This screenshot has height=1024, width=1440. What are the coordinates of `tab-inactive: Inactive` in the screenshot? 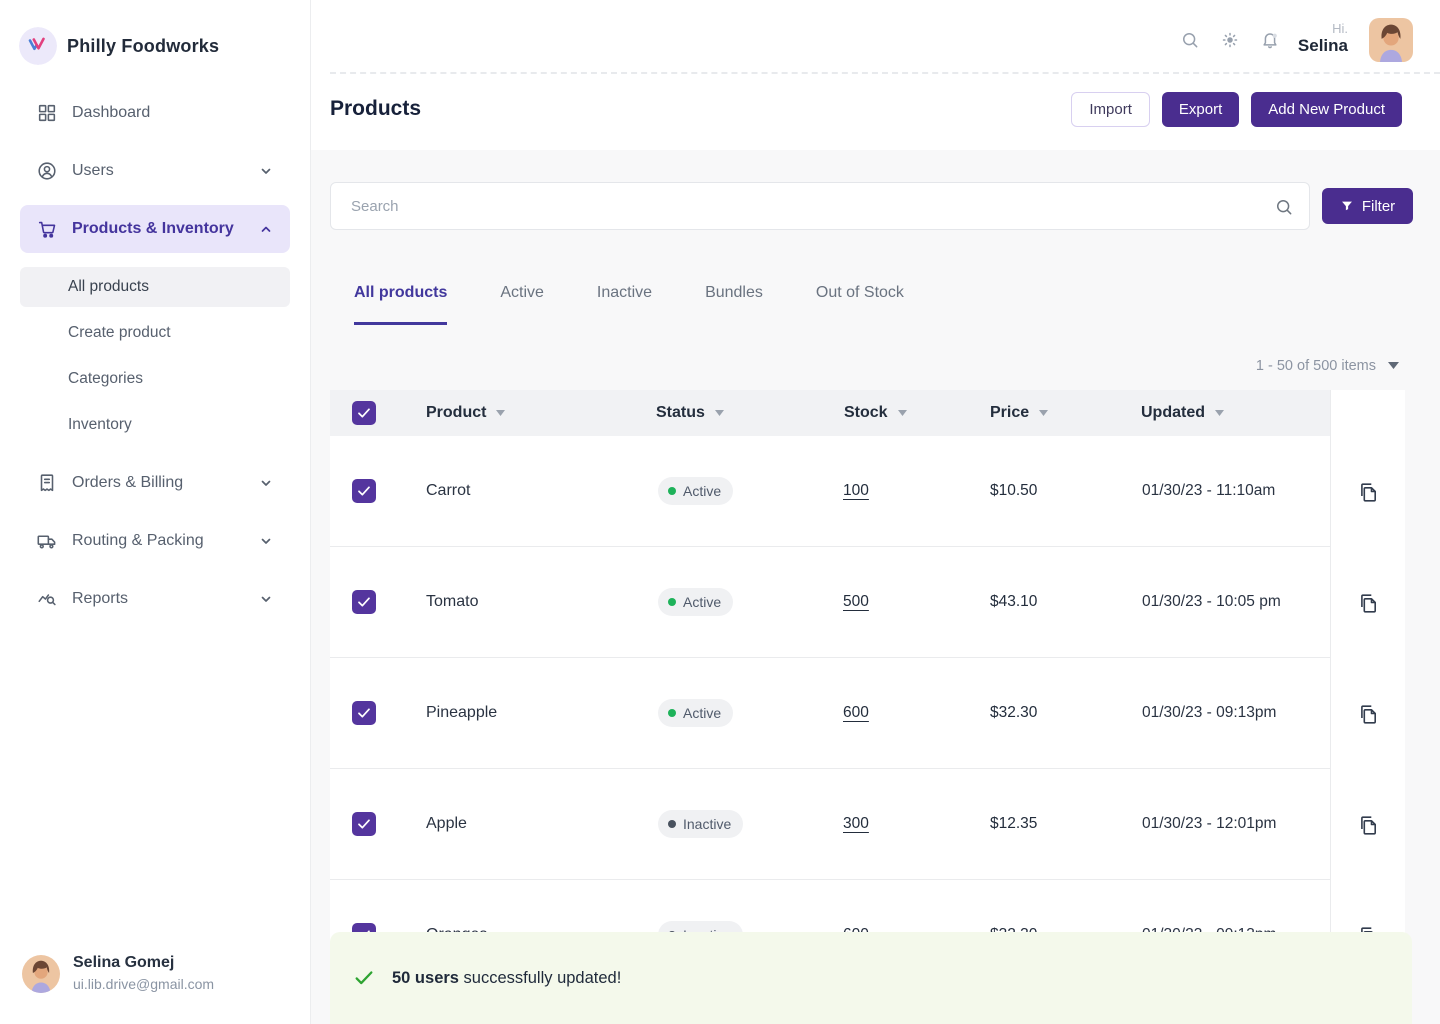 It's located at (624, 292).